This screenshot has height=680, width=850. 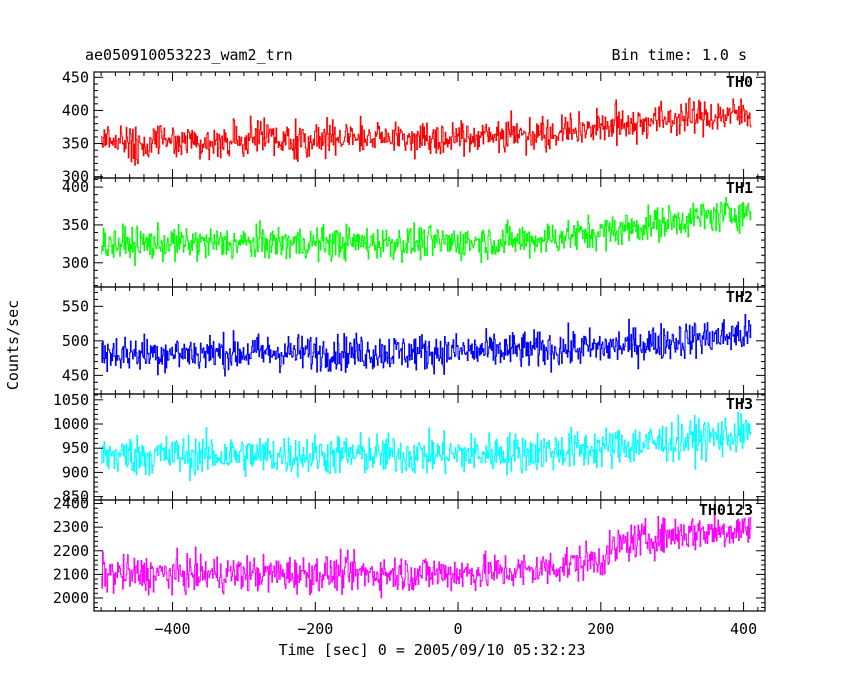 I want to click on y-tick-label: 900, so click(x=75, y=472).